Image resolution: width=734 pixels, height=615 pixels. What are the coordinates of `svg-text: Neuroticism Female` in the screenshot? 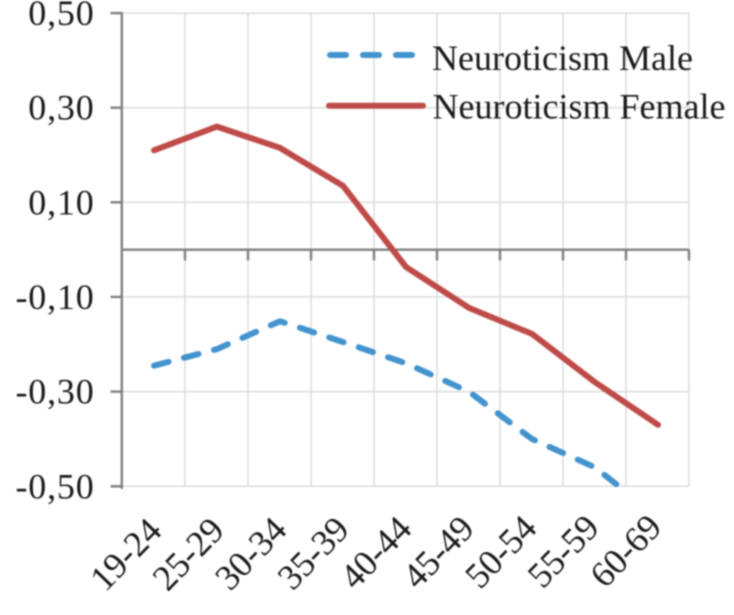 It's located at (579, 107).